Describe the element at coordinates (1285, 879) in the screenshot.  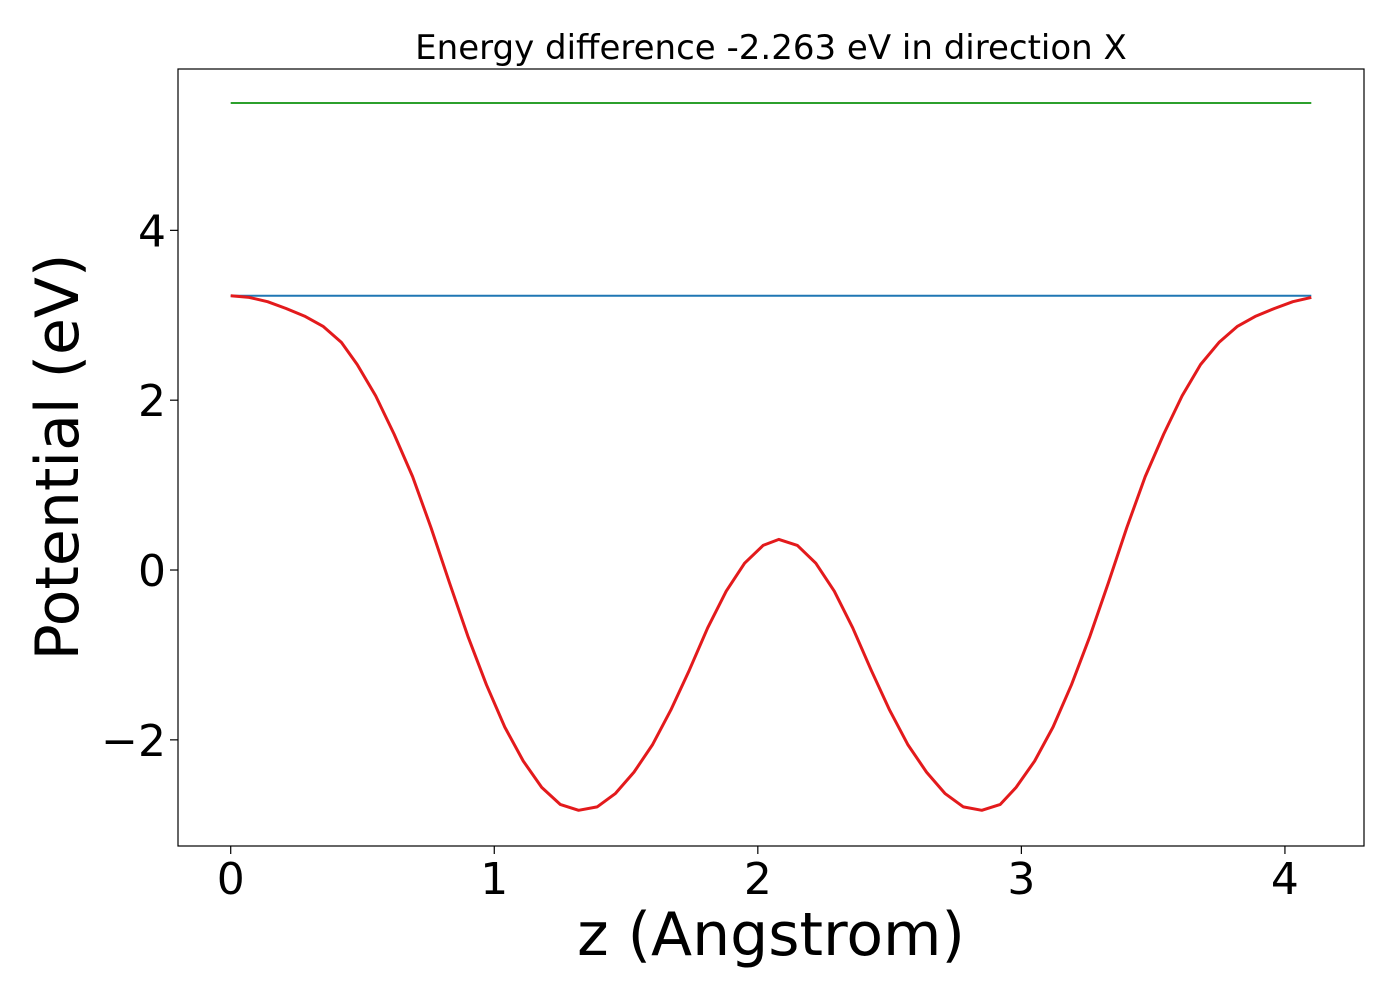
I see `x-tick-label: 4` at that location.